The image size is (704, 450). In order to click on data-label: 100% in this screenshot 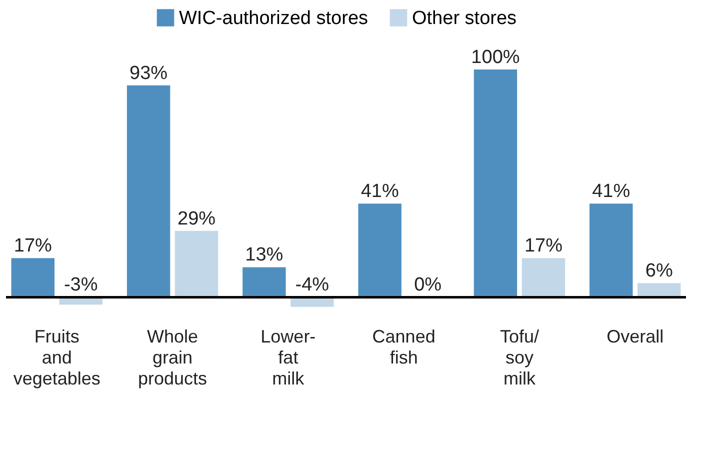, I will do `click(495, 57)`.